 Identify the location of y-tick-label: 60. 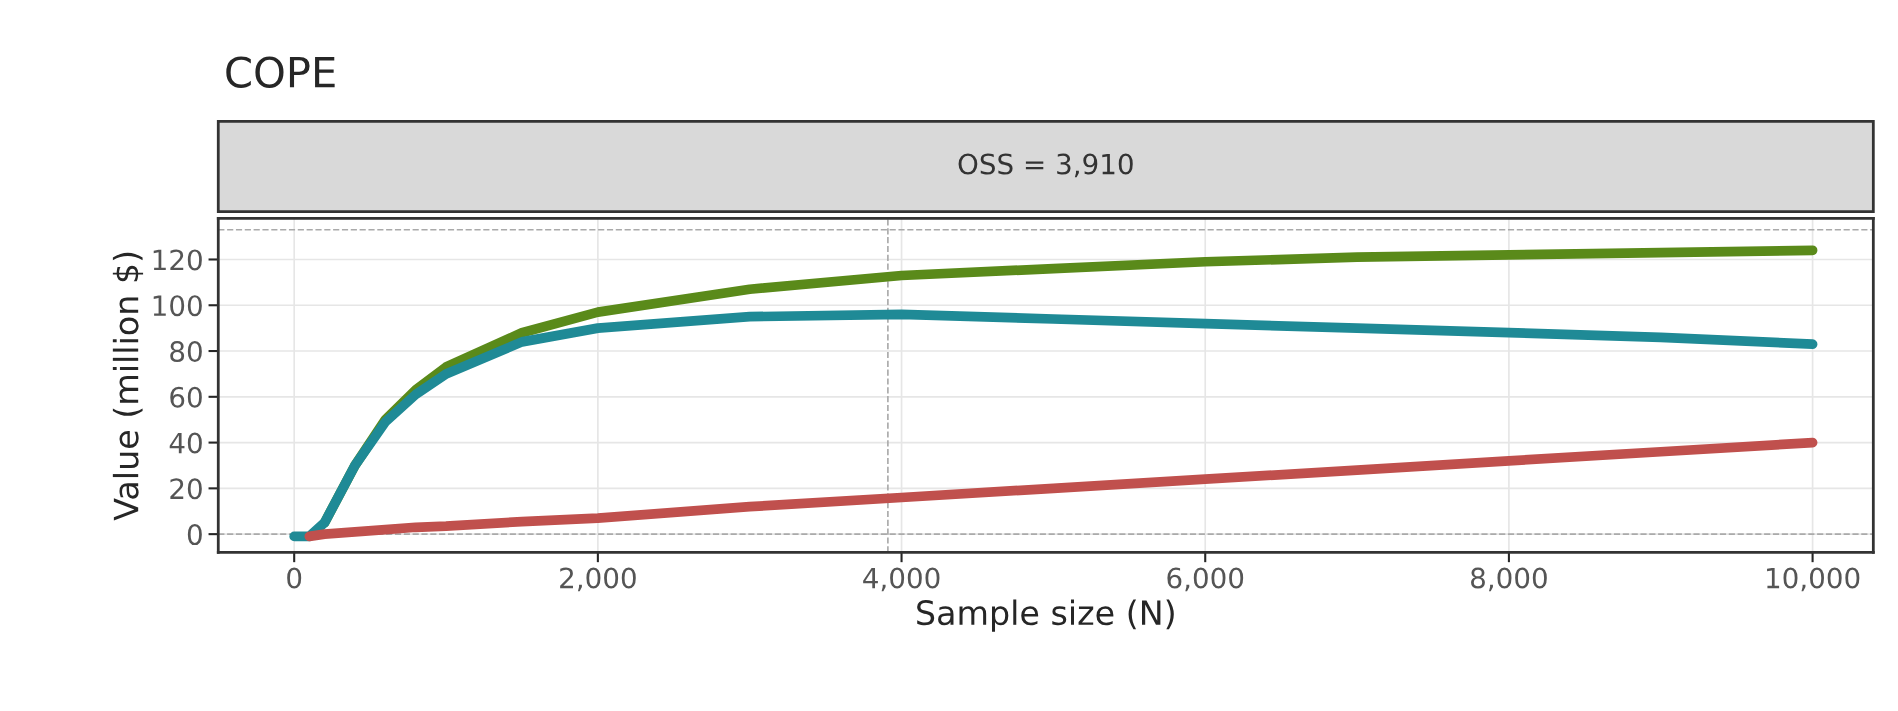
(186, 397).